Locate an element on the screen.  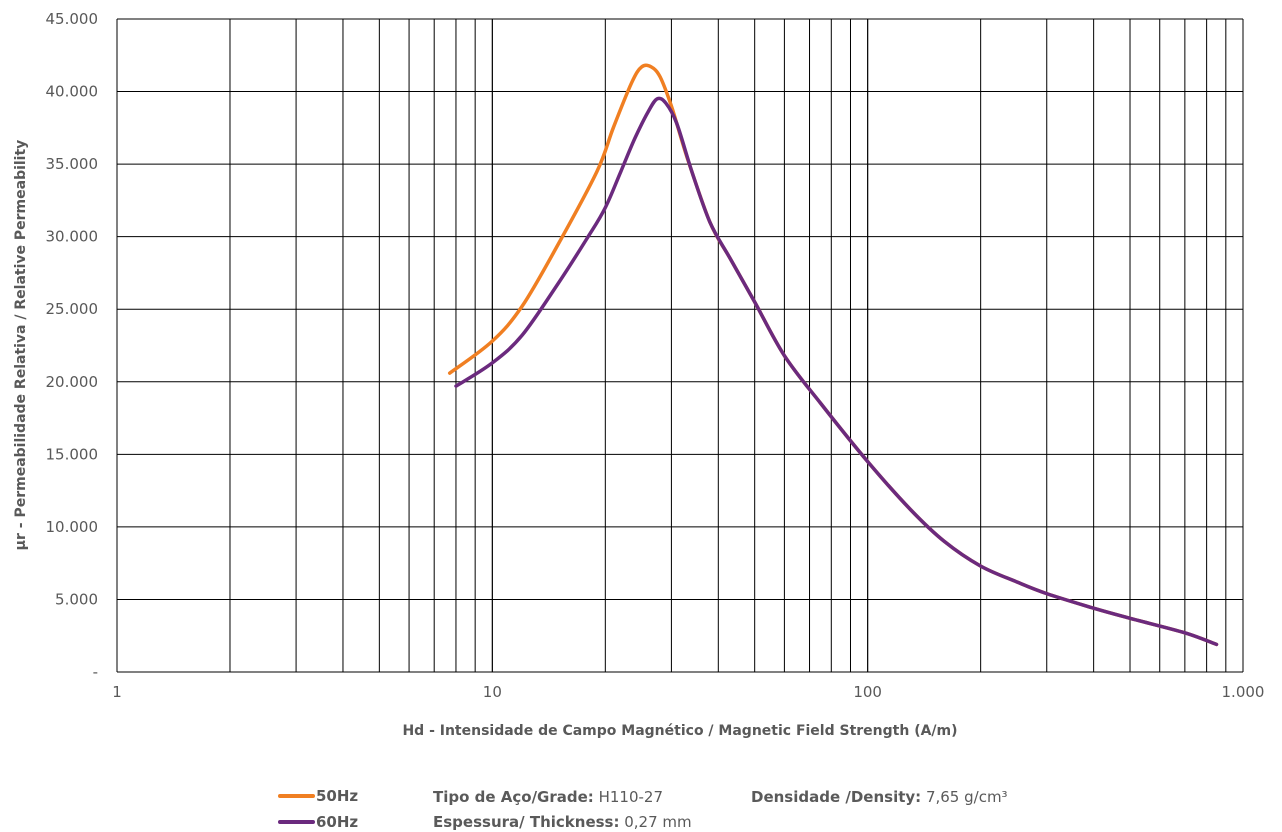
y-tick-label: 40.000 is located at coordinates (72, 92).